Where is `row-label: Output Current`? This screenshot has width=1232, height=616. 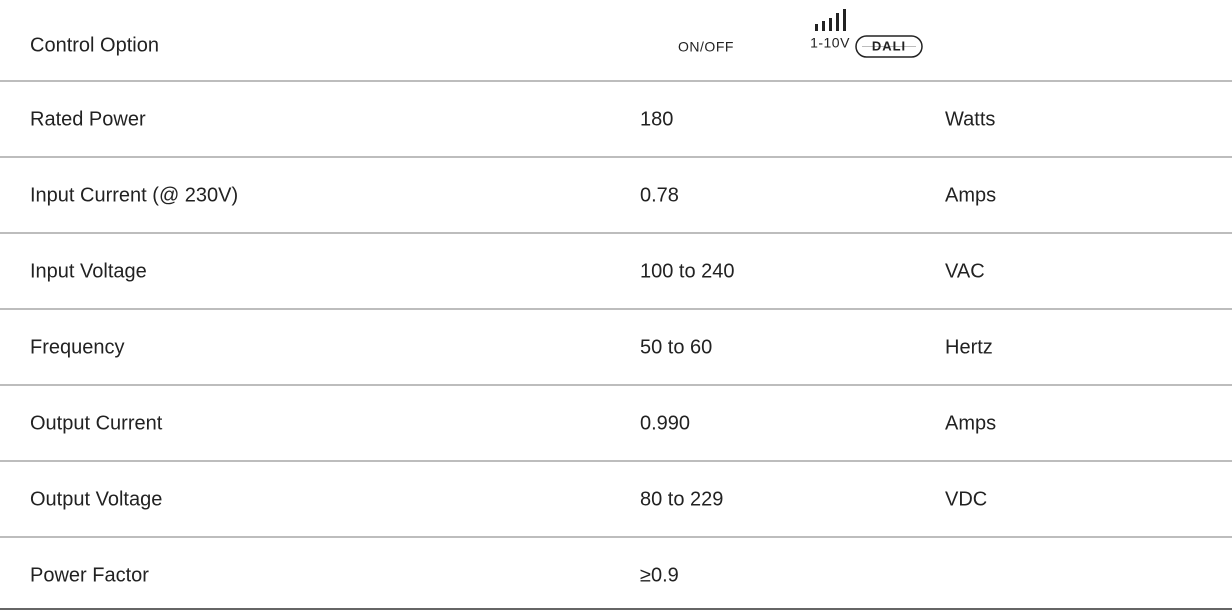
row-label: Output Current is located at coordinates (96, 423).